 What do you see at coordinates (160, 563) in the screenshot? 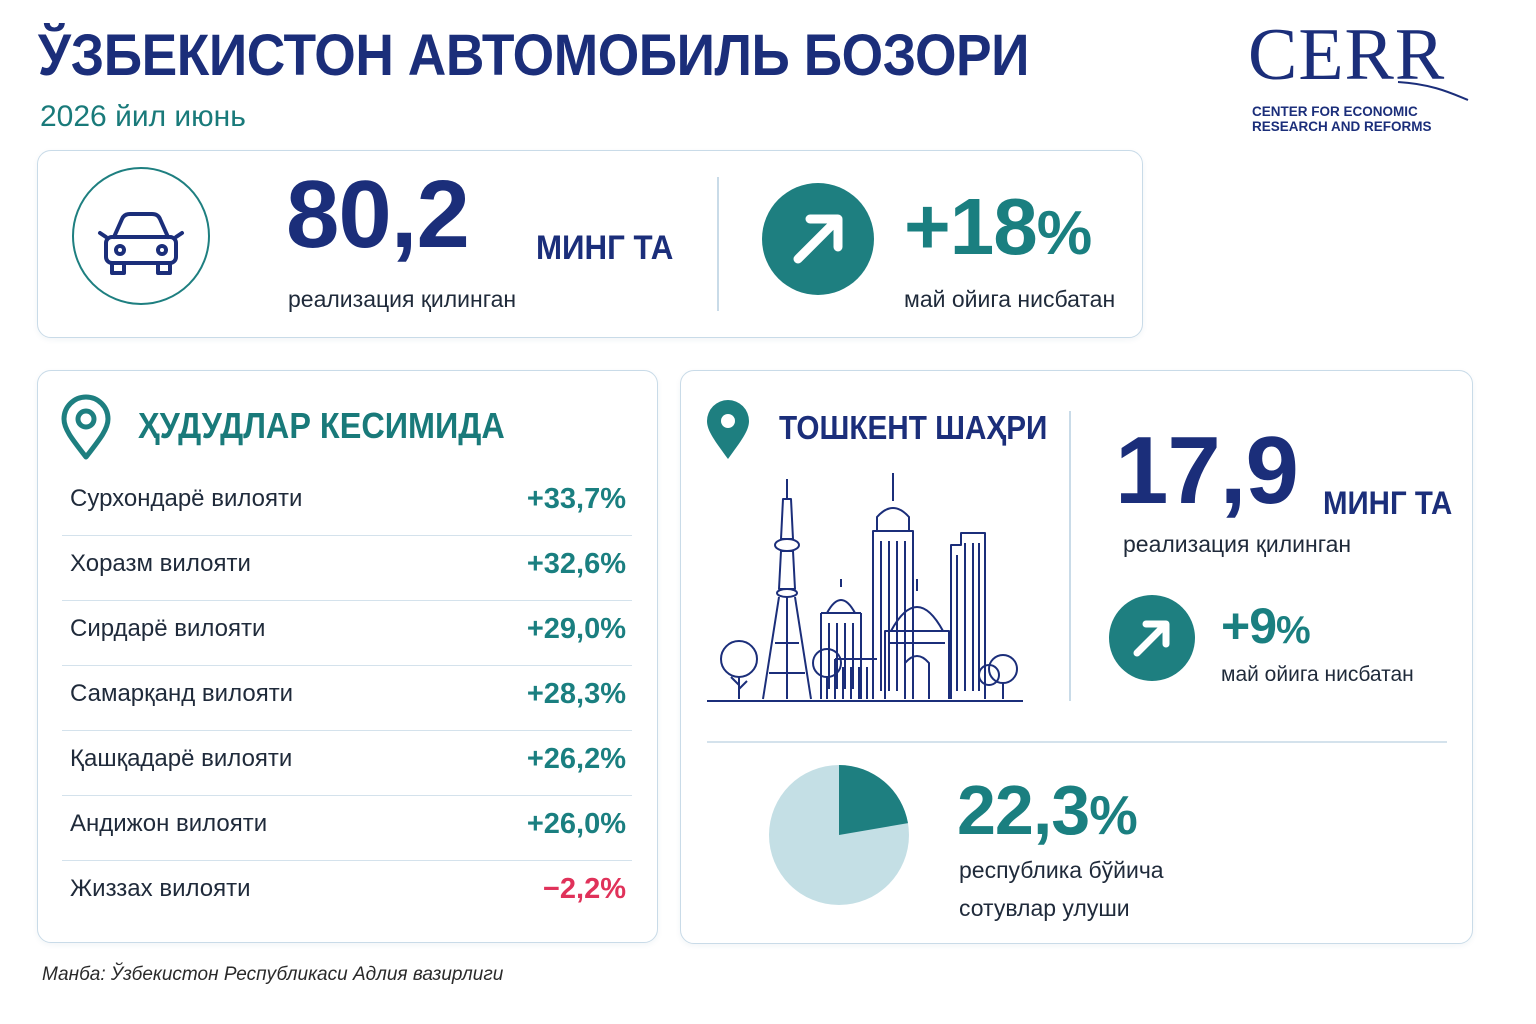
I see `region-name: Хоразм вилояти` at bounding box center [160, 563].